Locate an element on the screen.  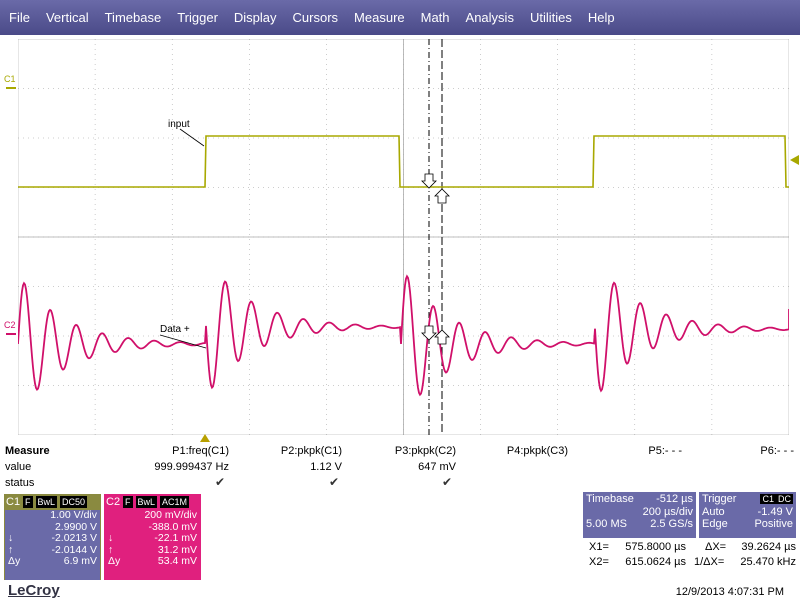
cursor-dx-value: 39.2624 µs is located at coordinates (768, 547).